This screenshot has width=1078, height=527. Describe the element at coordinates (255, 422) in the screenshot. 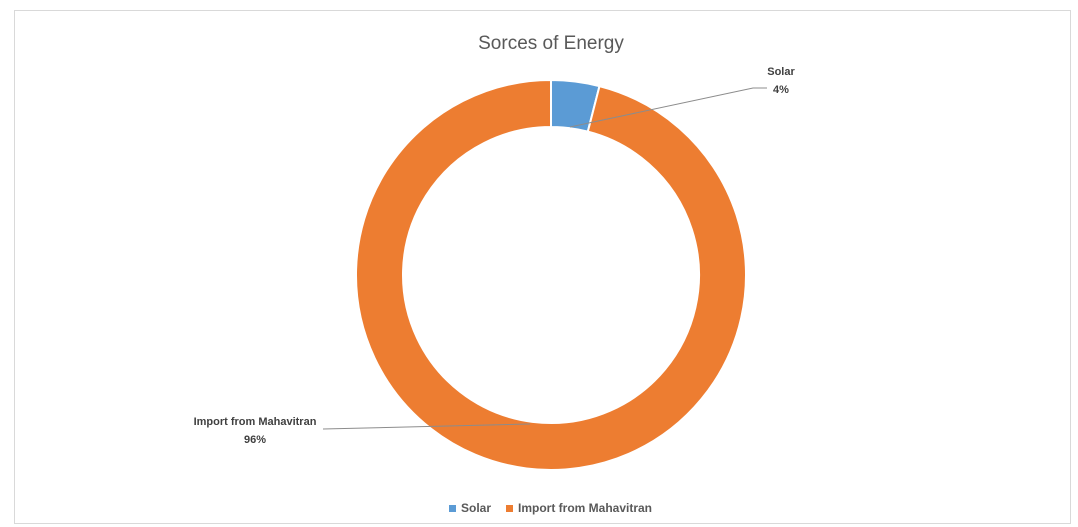

I see `import-data-label-name: Import from Mahavitran` at that location.